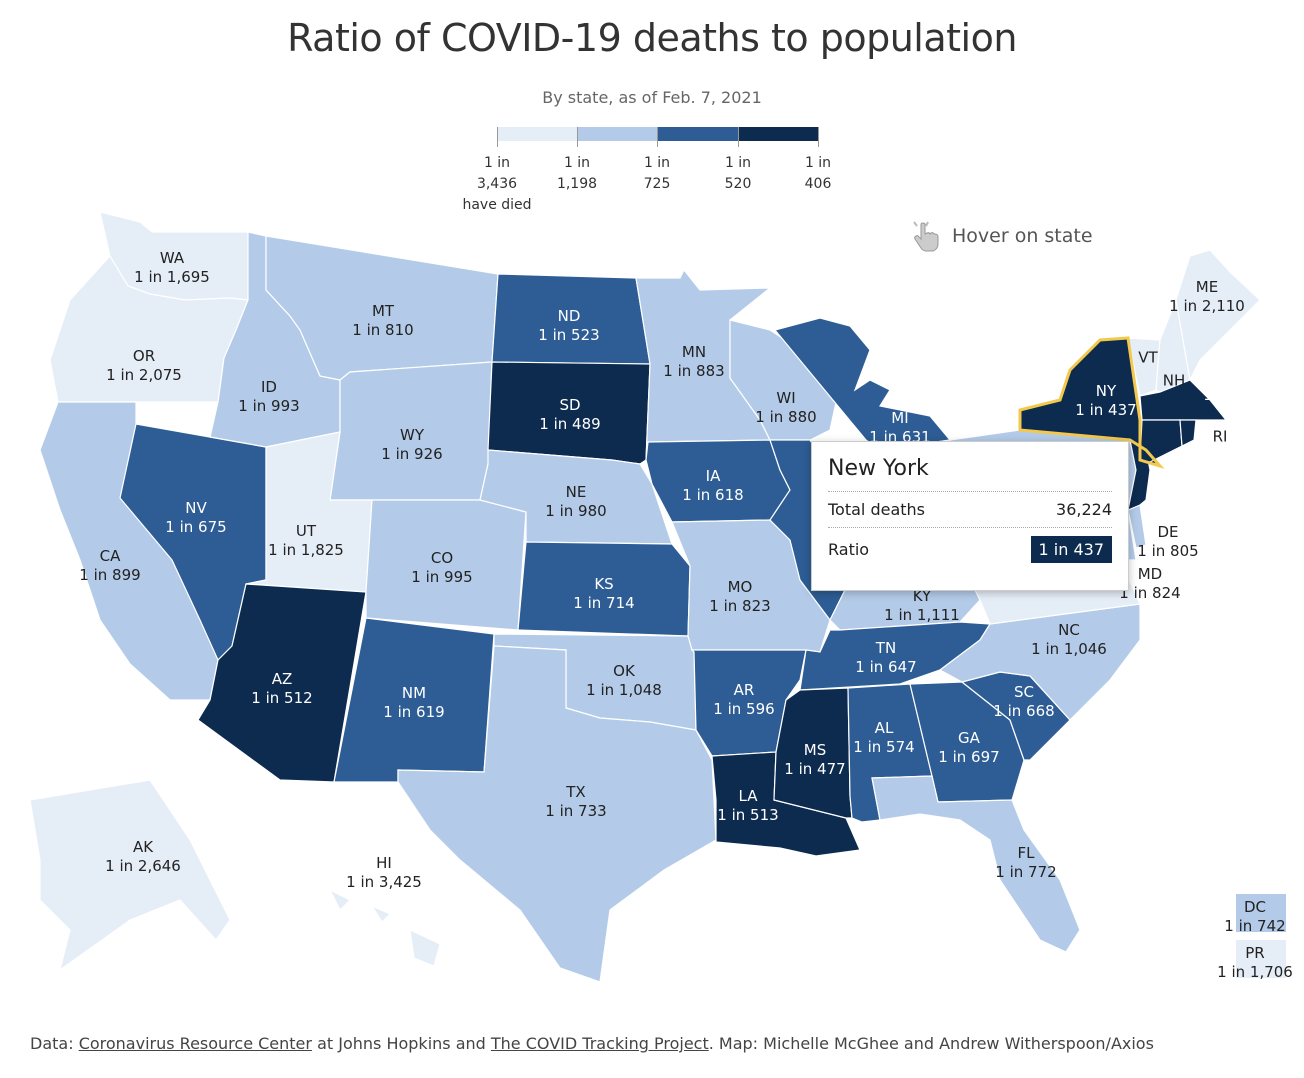 This screenshot has width=1304, height=1078. Describe the element at coordinates (282, 683) in the screenshot. I see `state-az` at that location.